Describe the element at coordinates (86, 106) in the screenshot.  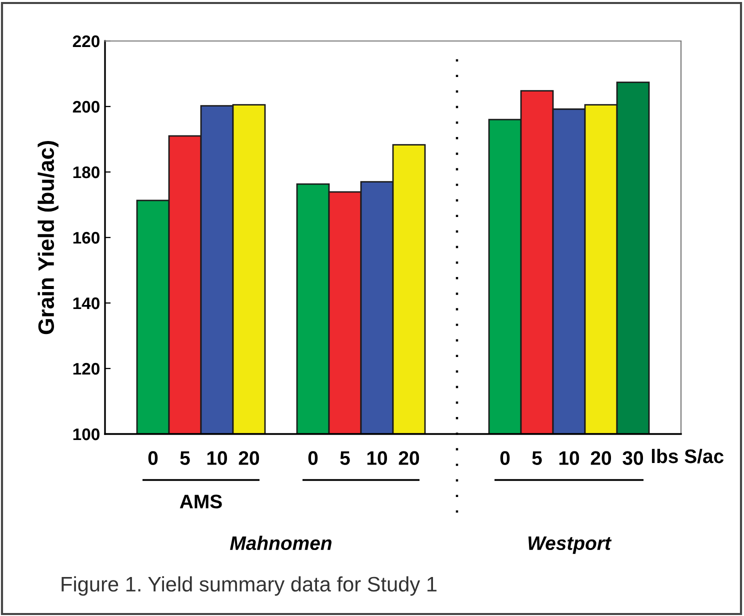
I see `y-tick-label: 200` at that location.